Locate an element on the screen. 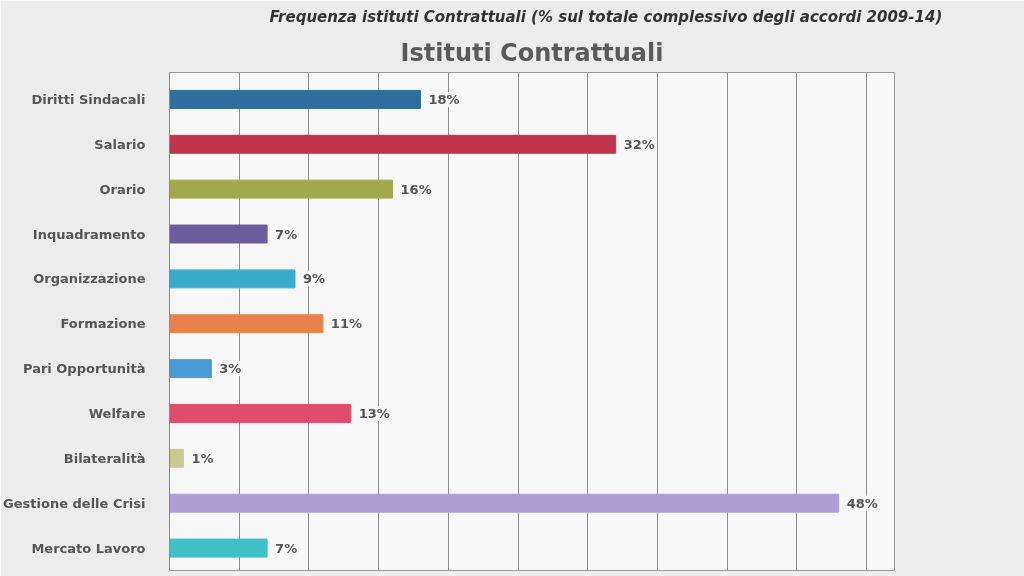  data-label: 18% is located at coordinates (444, 99).